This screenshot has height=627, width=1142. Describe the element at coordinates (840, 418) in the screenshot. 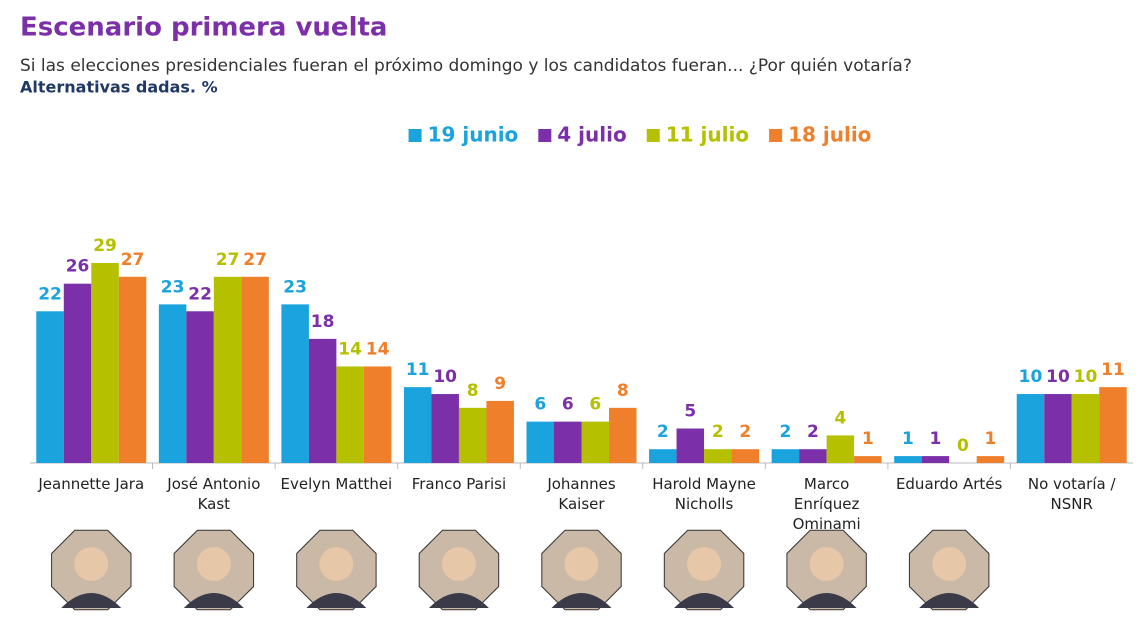

I see `data-label: 4` at that location.